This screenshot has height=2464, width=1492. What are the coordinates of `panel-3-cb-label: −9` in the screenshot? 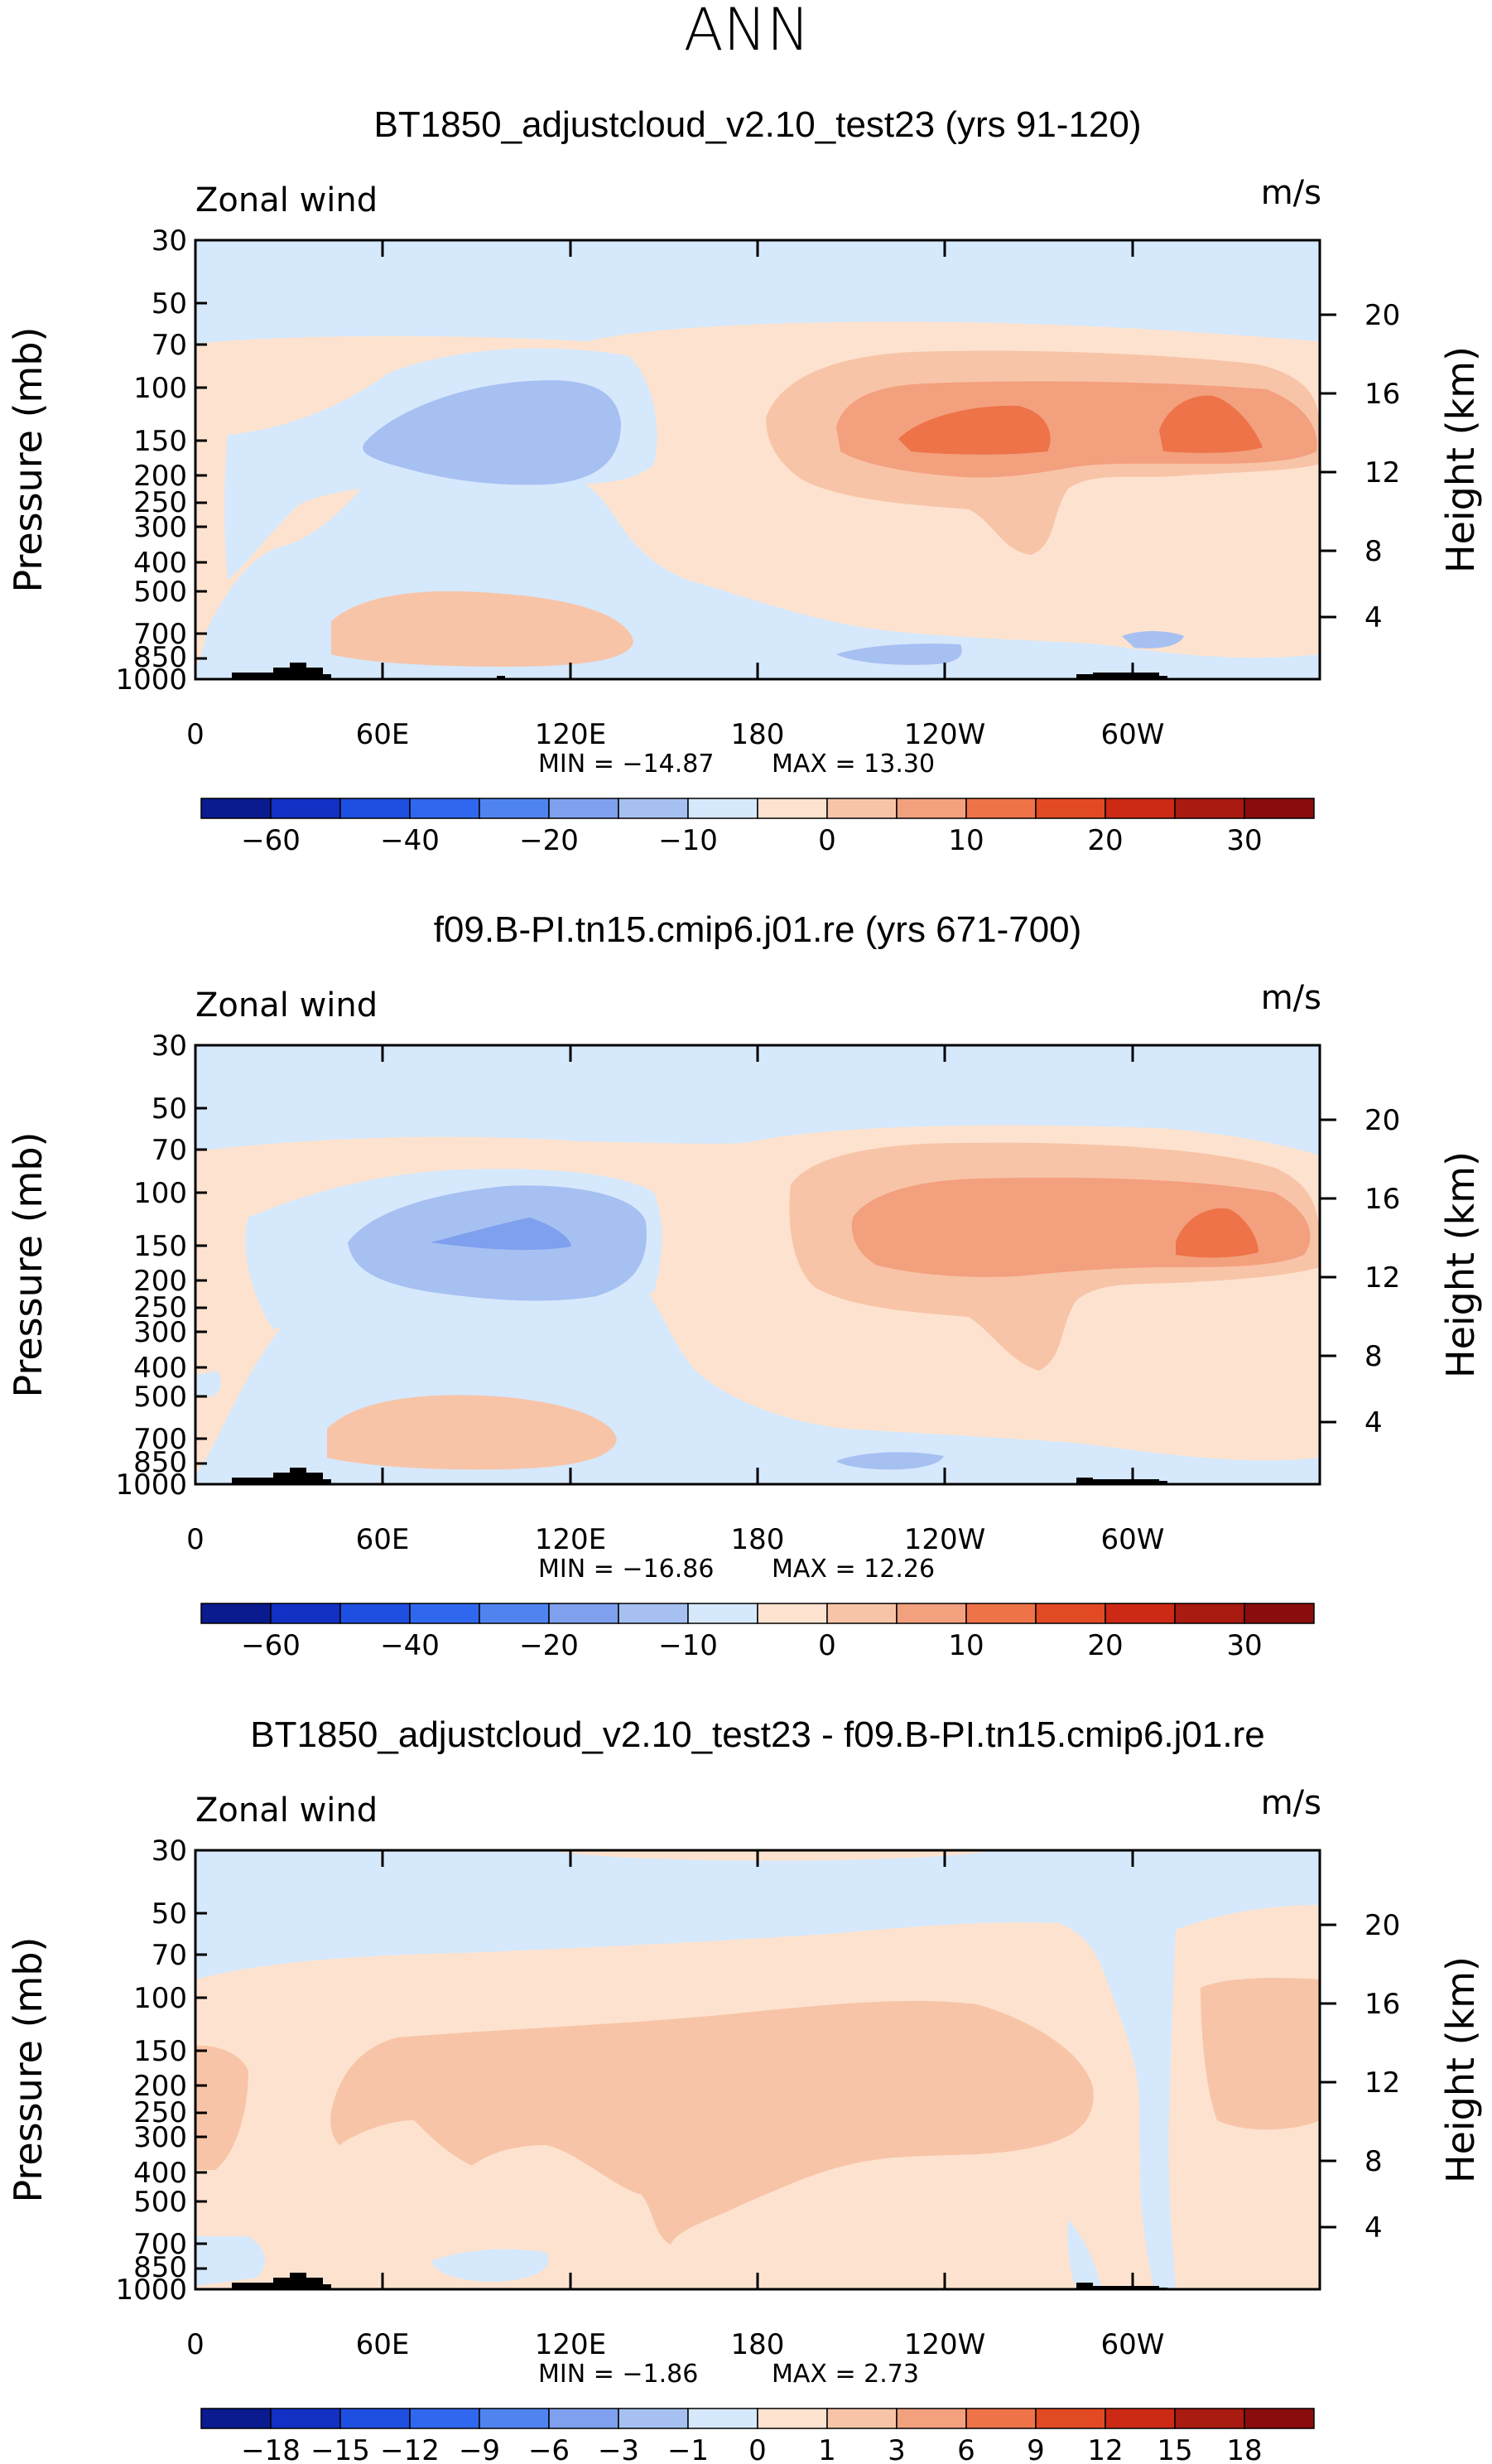 It's located at (480, 2449).